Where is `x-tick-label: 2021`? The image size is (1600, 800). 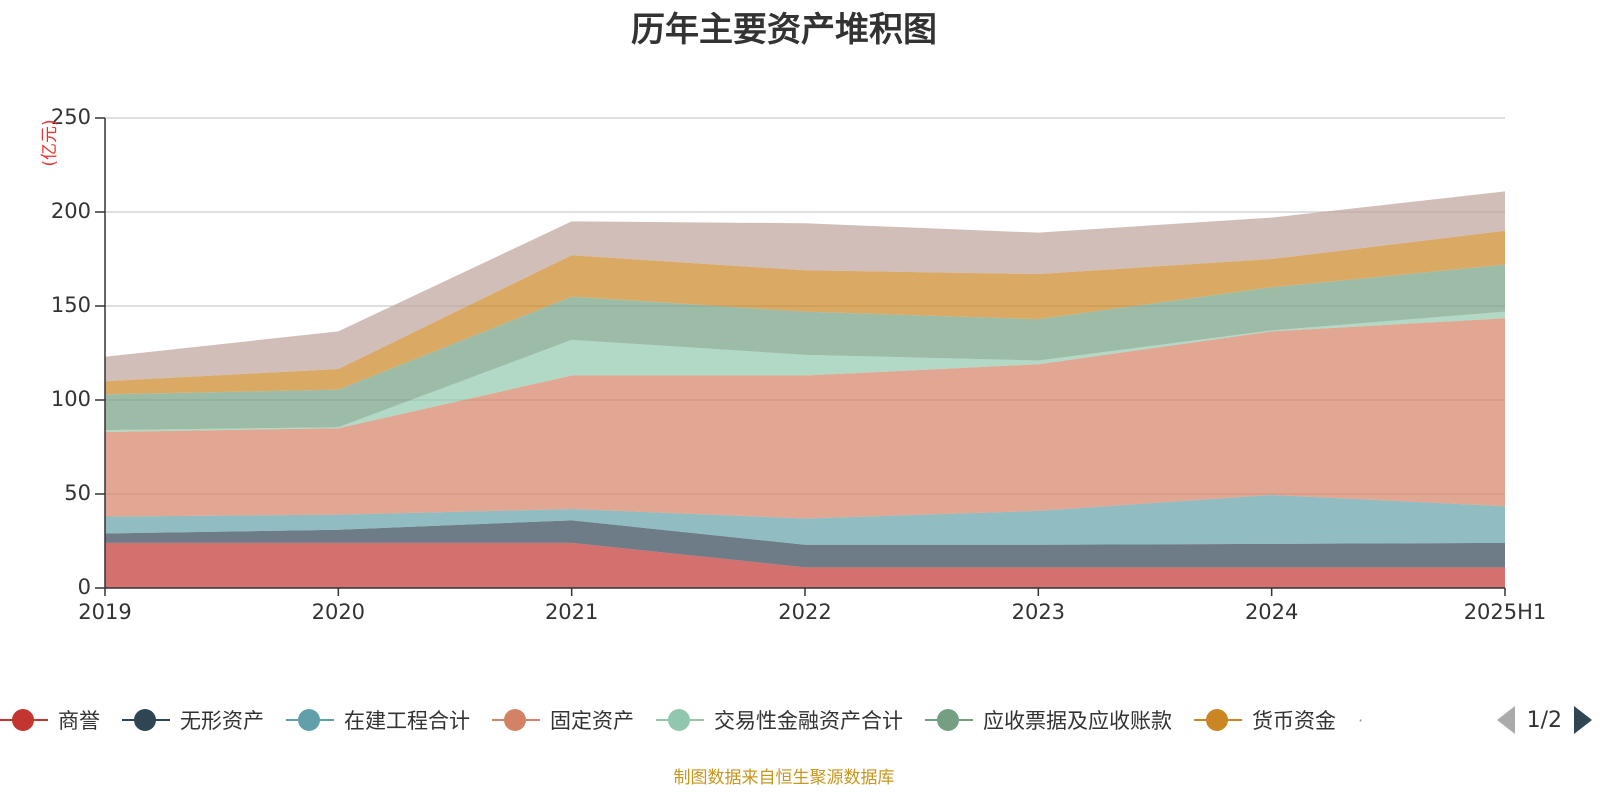
x-tick-label: 2021 is located at coordinates (571, 612).